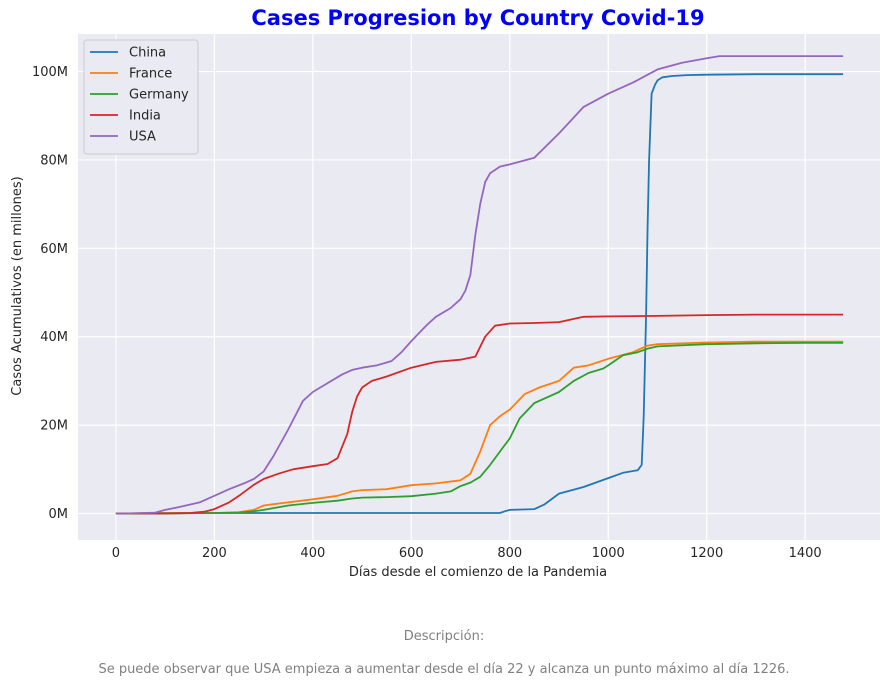 The image size is (888, 686). What do you see at coordinates (805, 553) in the screenshot?
I see `x-tick-label: 1400` at bounding box center [805, 553].